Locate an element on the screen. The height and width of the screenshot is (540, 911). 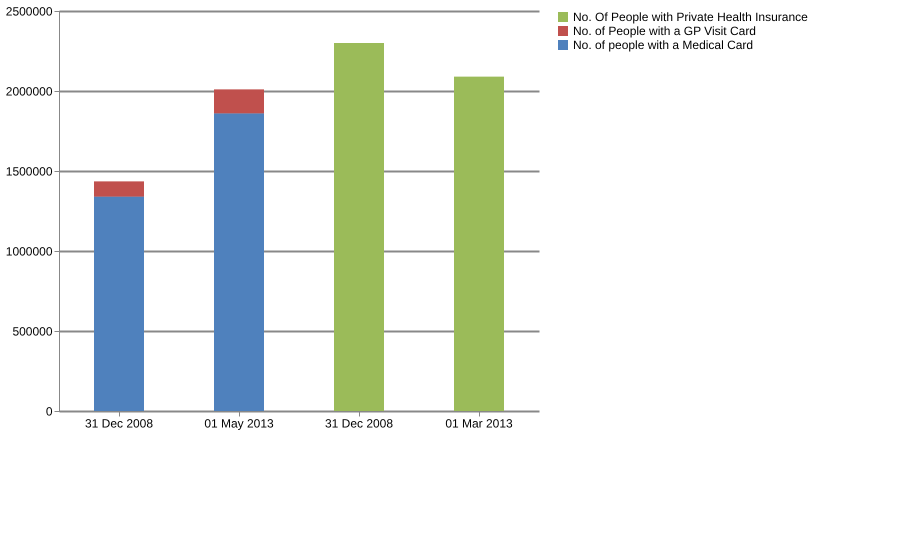
y-tick-label: 1500000 is located at coordinates (29, 171).